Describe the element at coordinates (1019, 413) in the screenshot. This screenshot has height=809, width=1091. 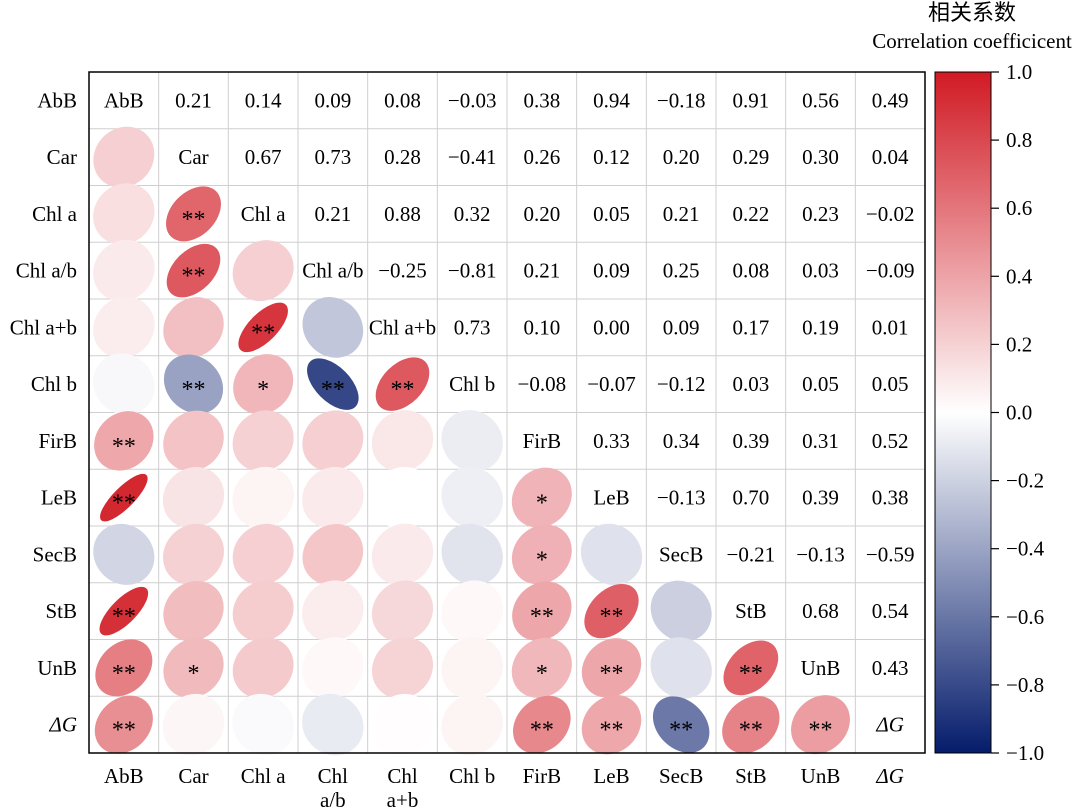
I see `colorbar-tick-label: 0.0` at that location.